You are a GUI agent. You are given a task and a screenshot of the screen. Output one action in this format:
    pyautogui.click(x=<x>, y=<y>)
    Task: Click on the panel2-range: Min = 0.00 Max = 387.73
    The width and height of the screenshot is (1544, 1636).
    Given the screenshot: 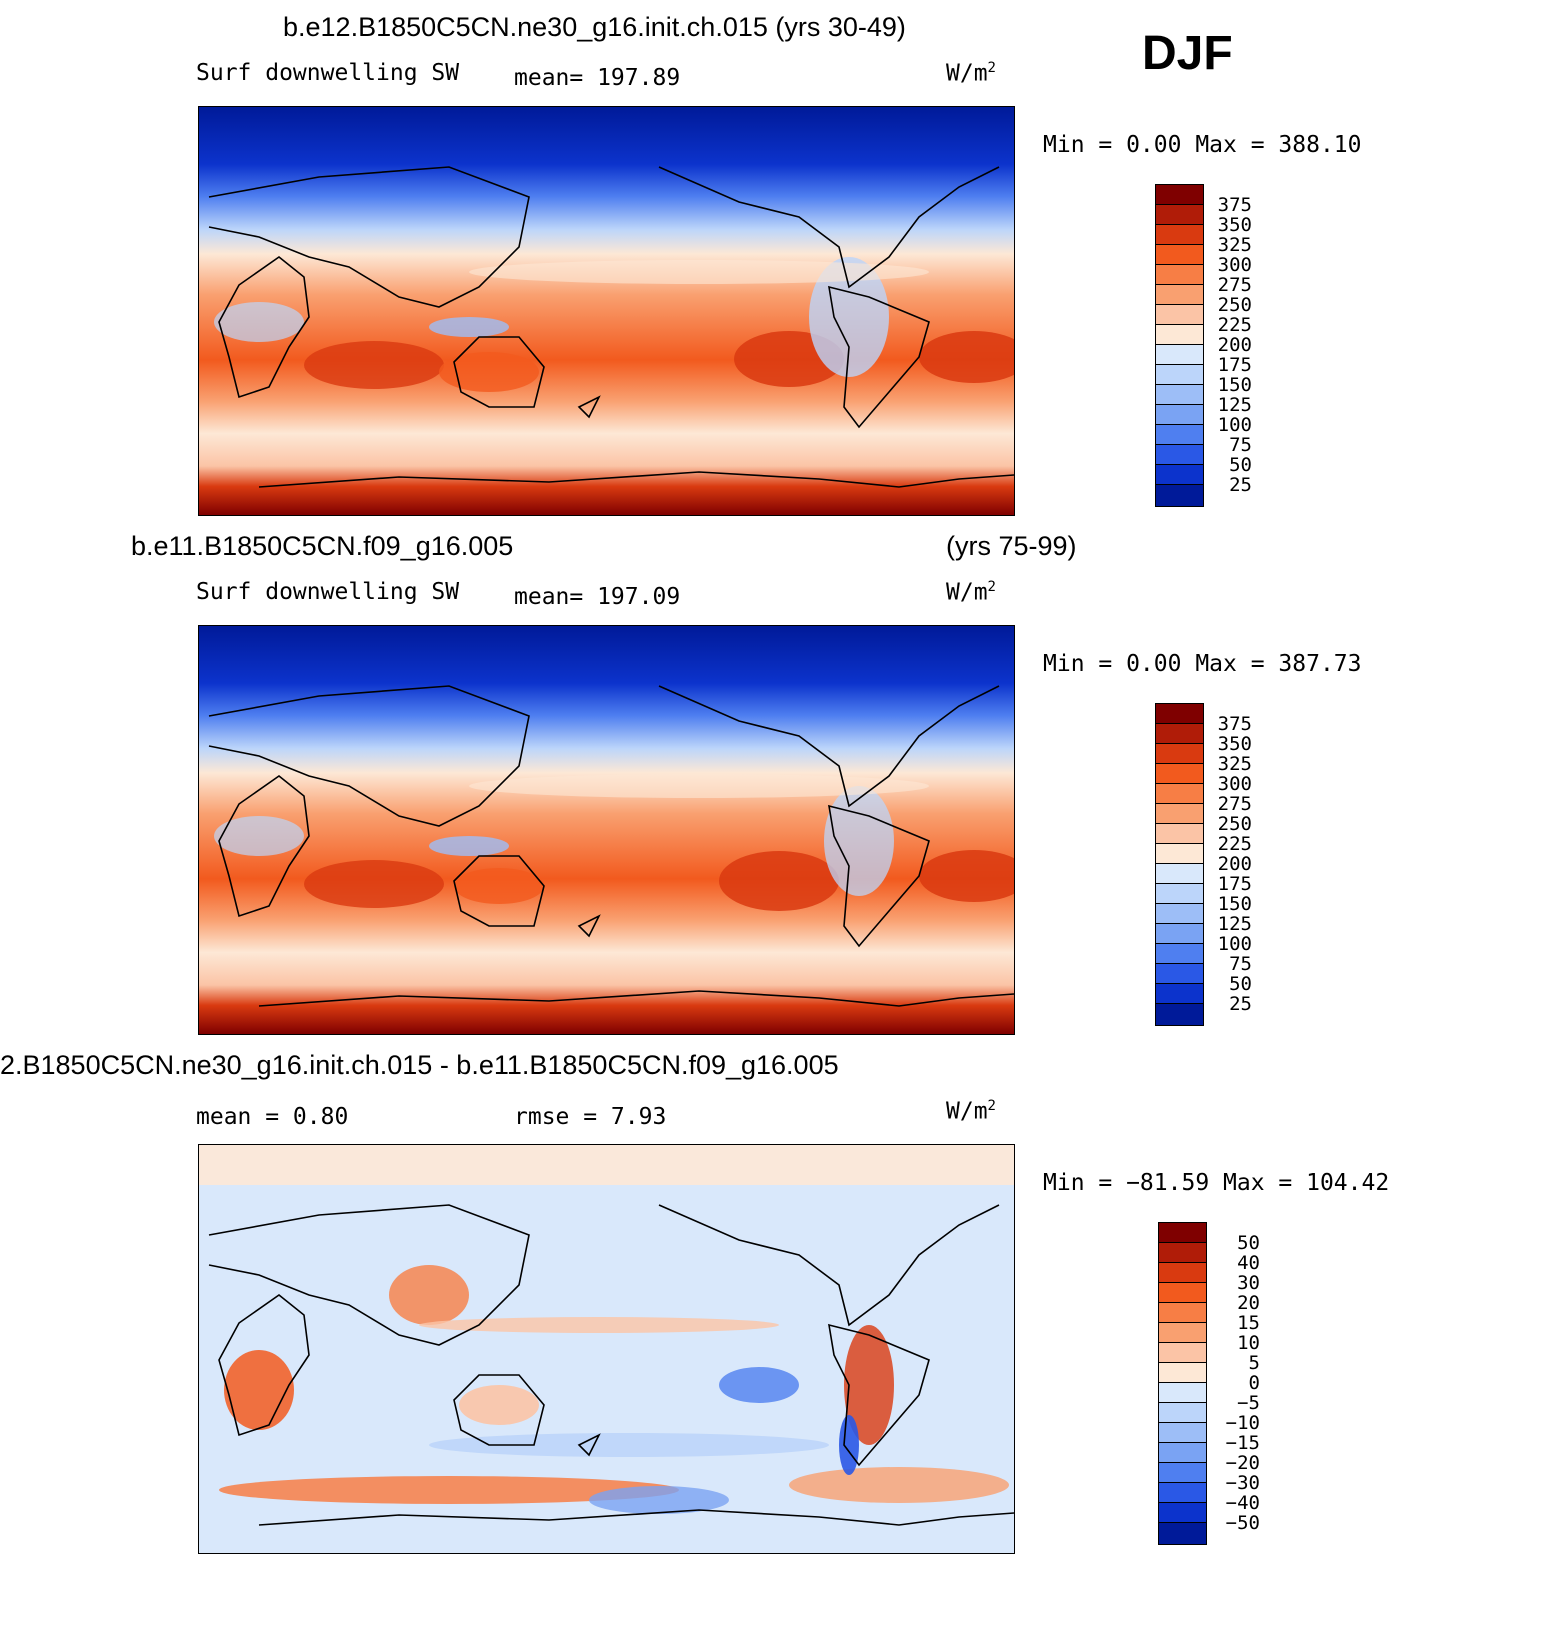 What is the action you would take?
    pyautogui.click(x=1202, y=664)
    